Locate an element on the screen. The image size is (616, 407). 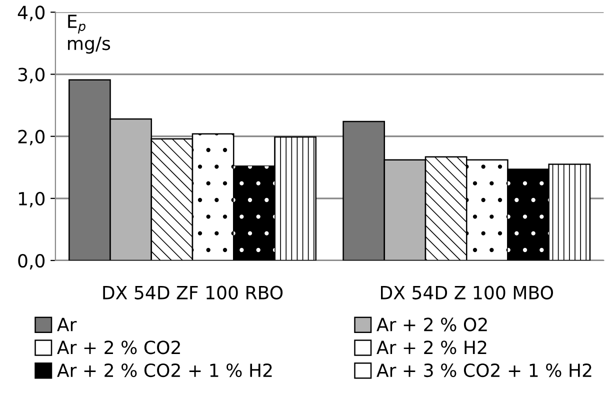
legend-label: Ar is located at coordinates (67, 325).